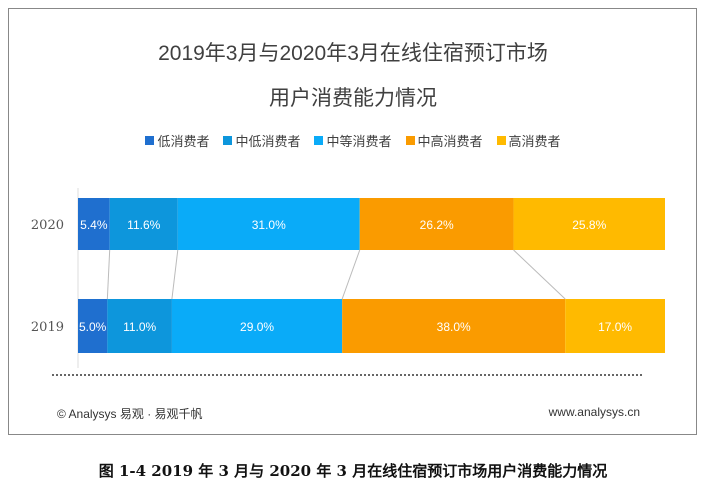 This screenshot has height=487, width=706. What do you see at coordinates (450, 141) in the screenshot?
I see `legend-label: 中高消费者` at bounding box center [450, 141].